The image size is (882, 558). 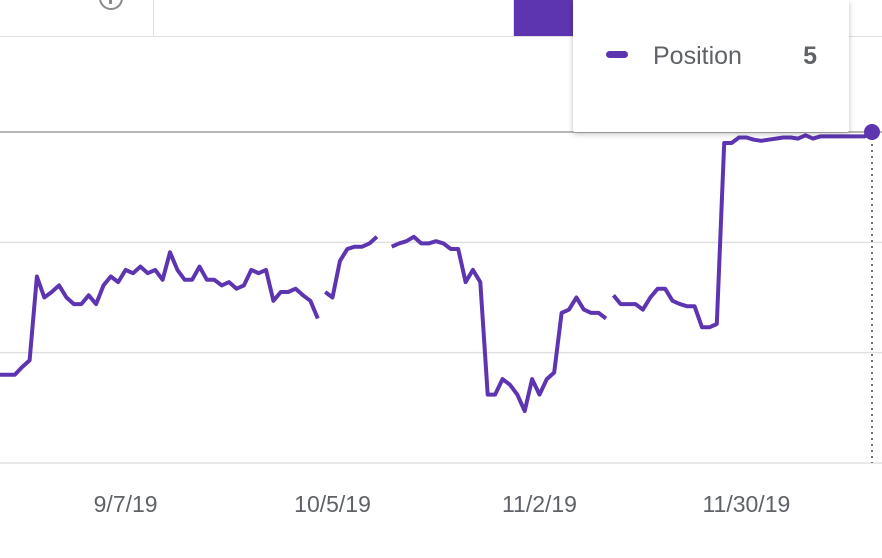 What do you see at coordinates (810, 56) in the screenshot?
I see `tooltip-series-value: 5` at bounding box center [810, 56].